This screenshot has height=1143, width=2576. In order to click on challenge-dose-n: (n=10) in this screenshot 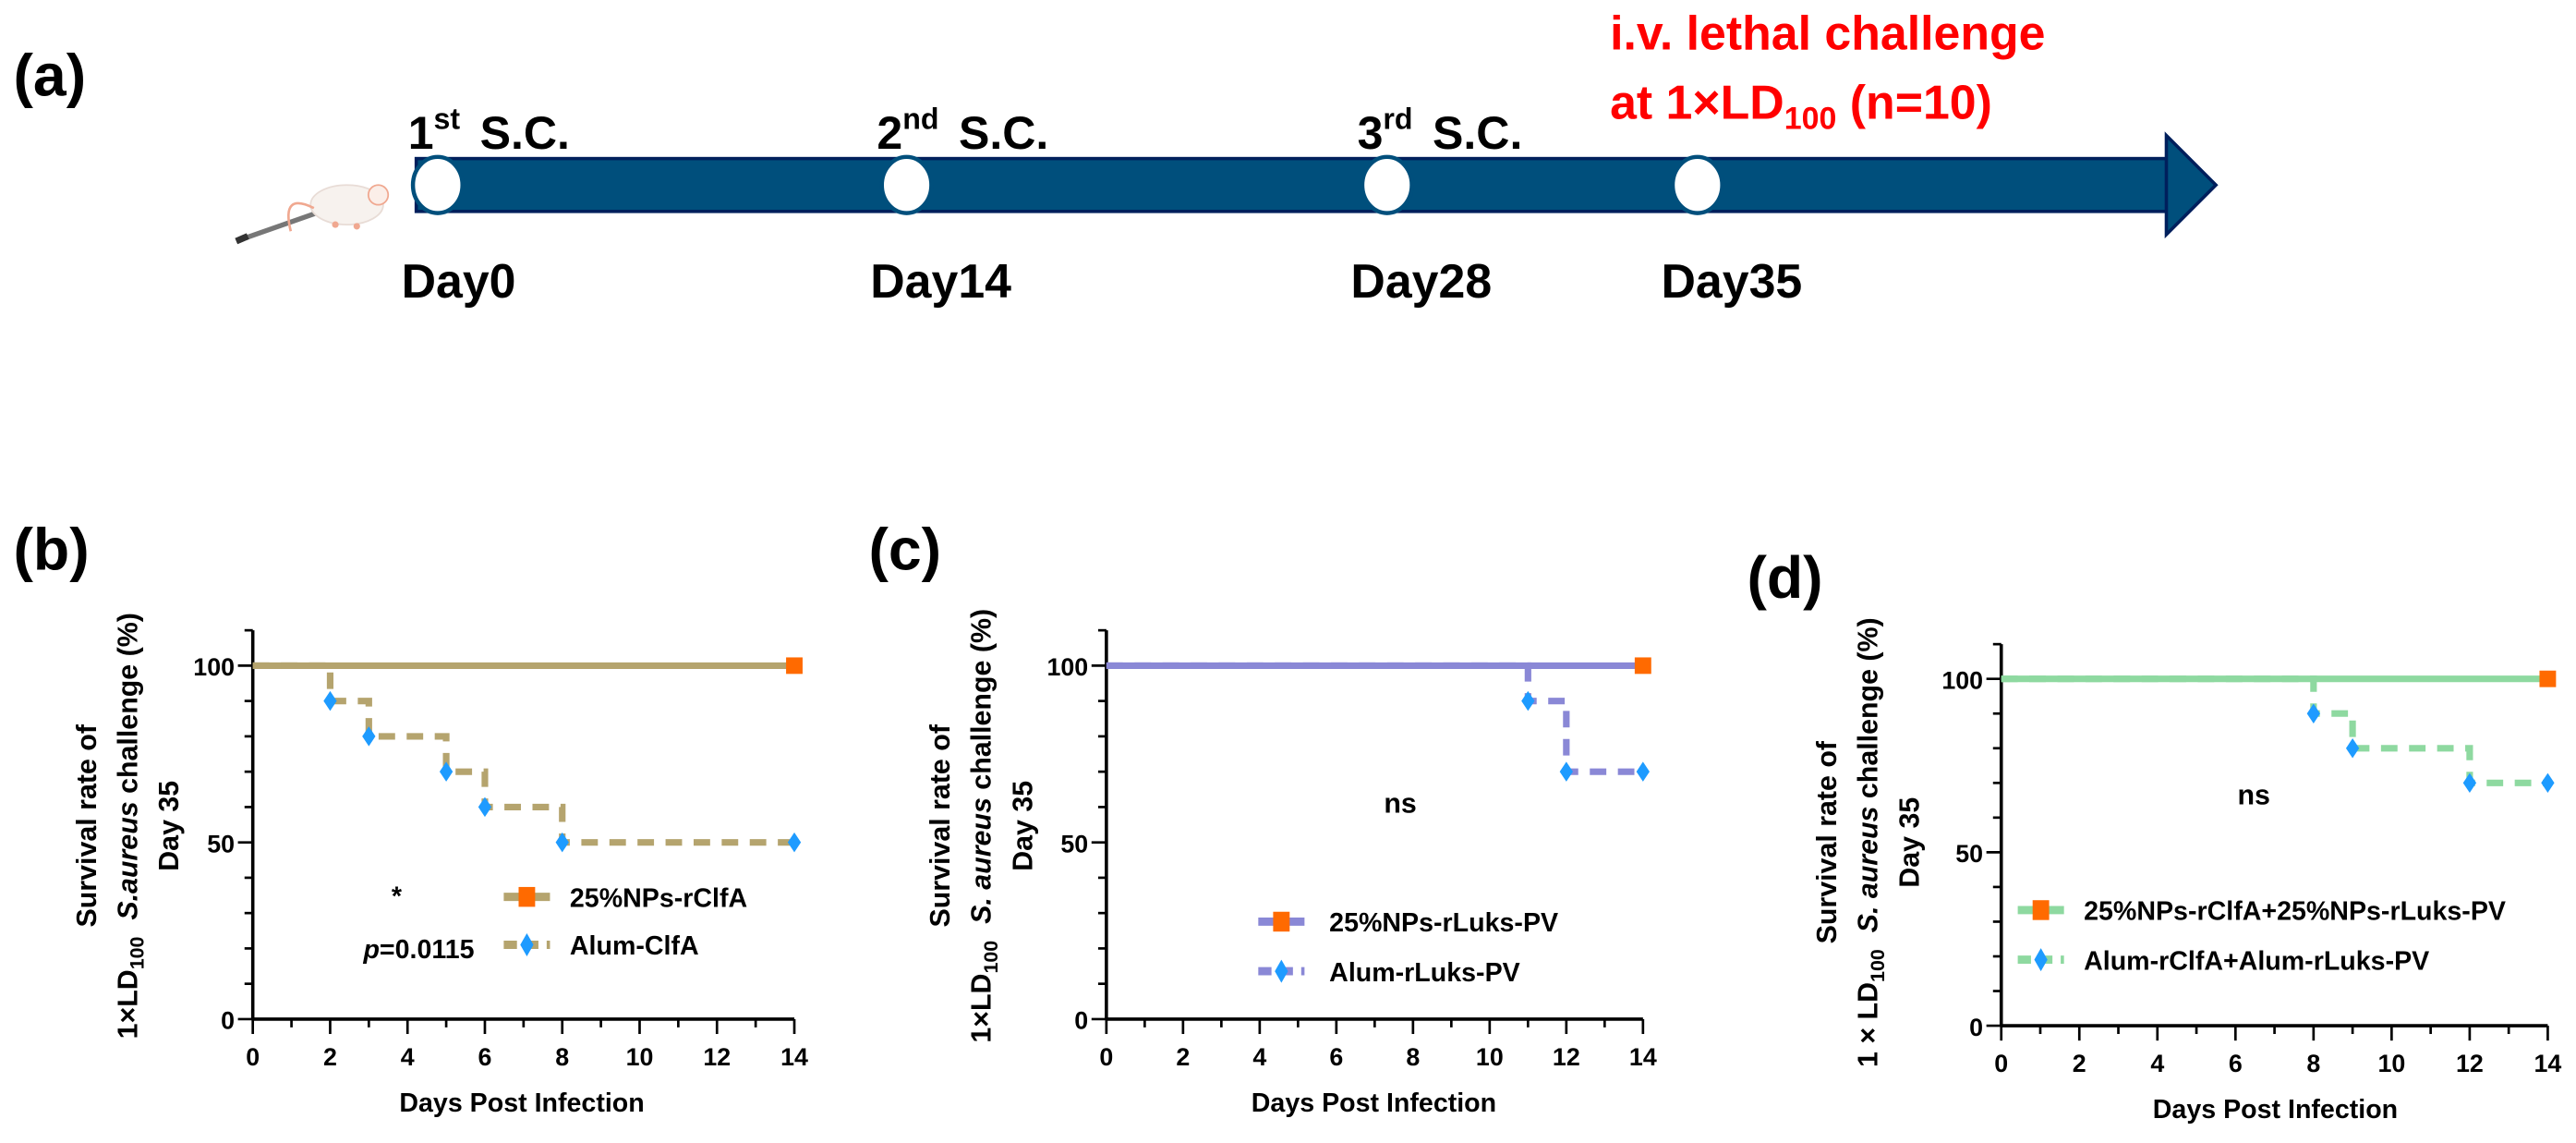, I will do `click(1913, 102)`.